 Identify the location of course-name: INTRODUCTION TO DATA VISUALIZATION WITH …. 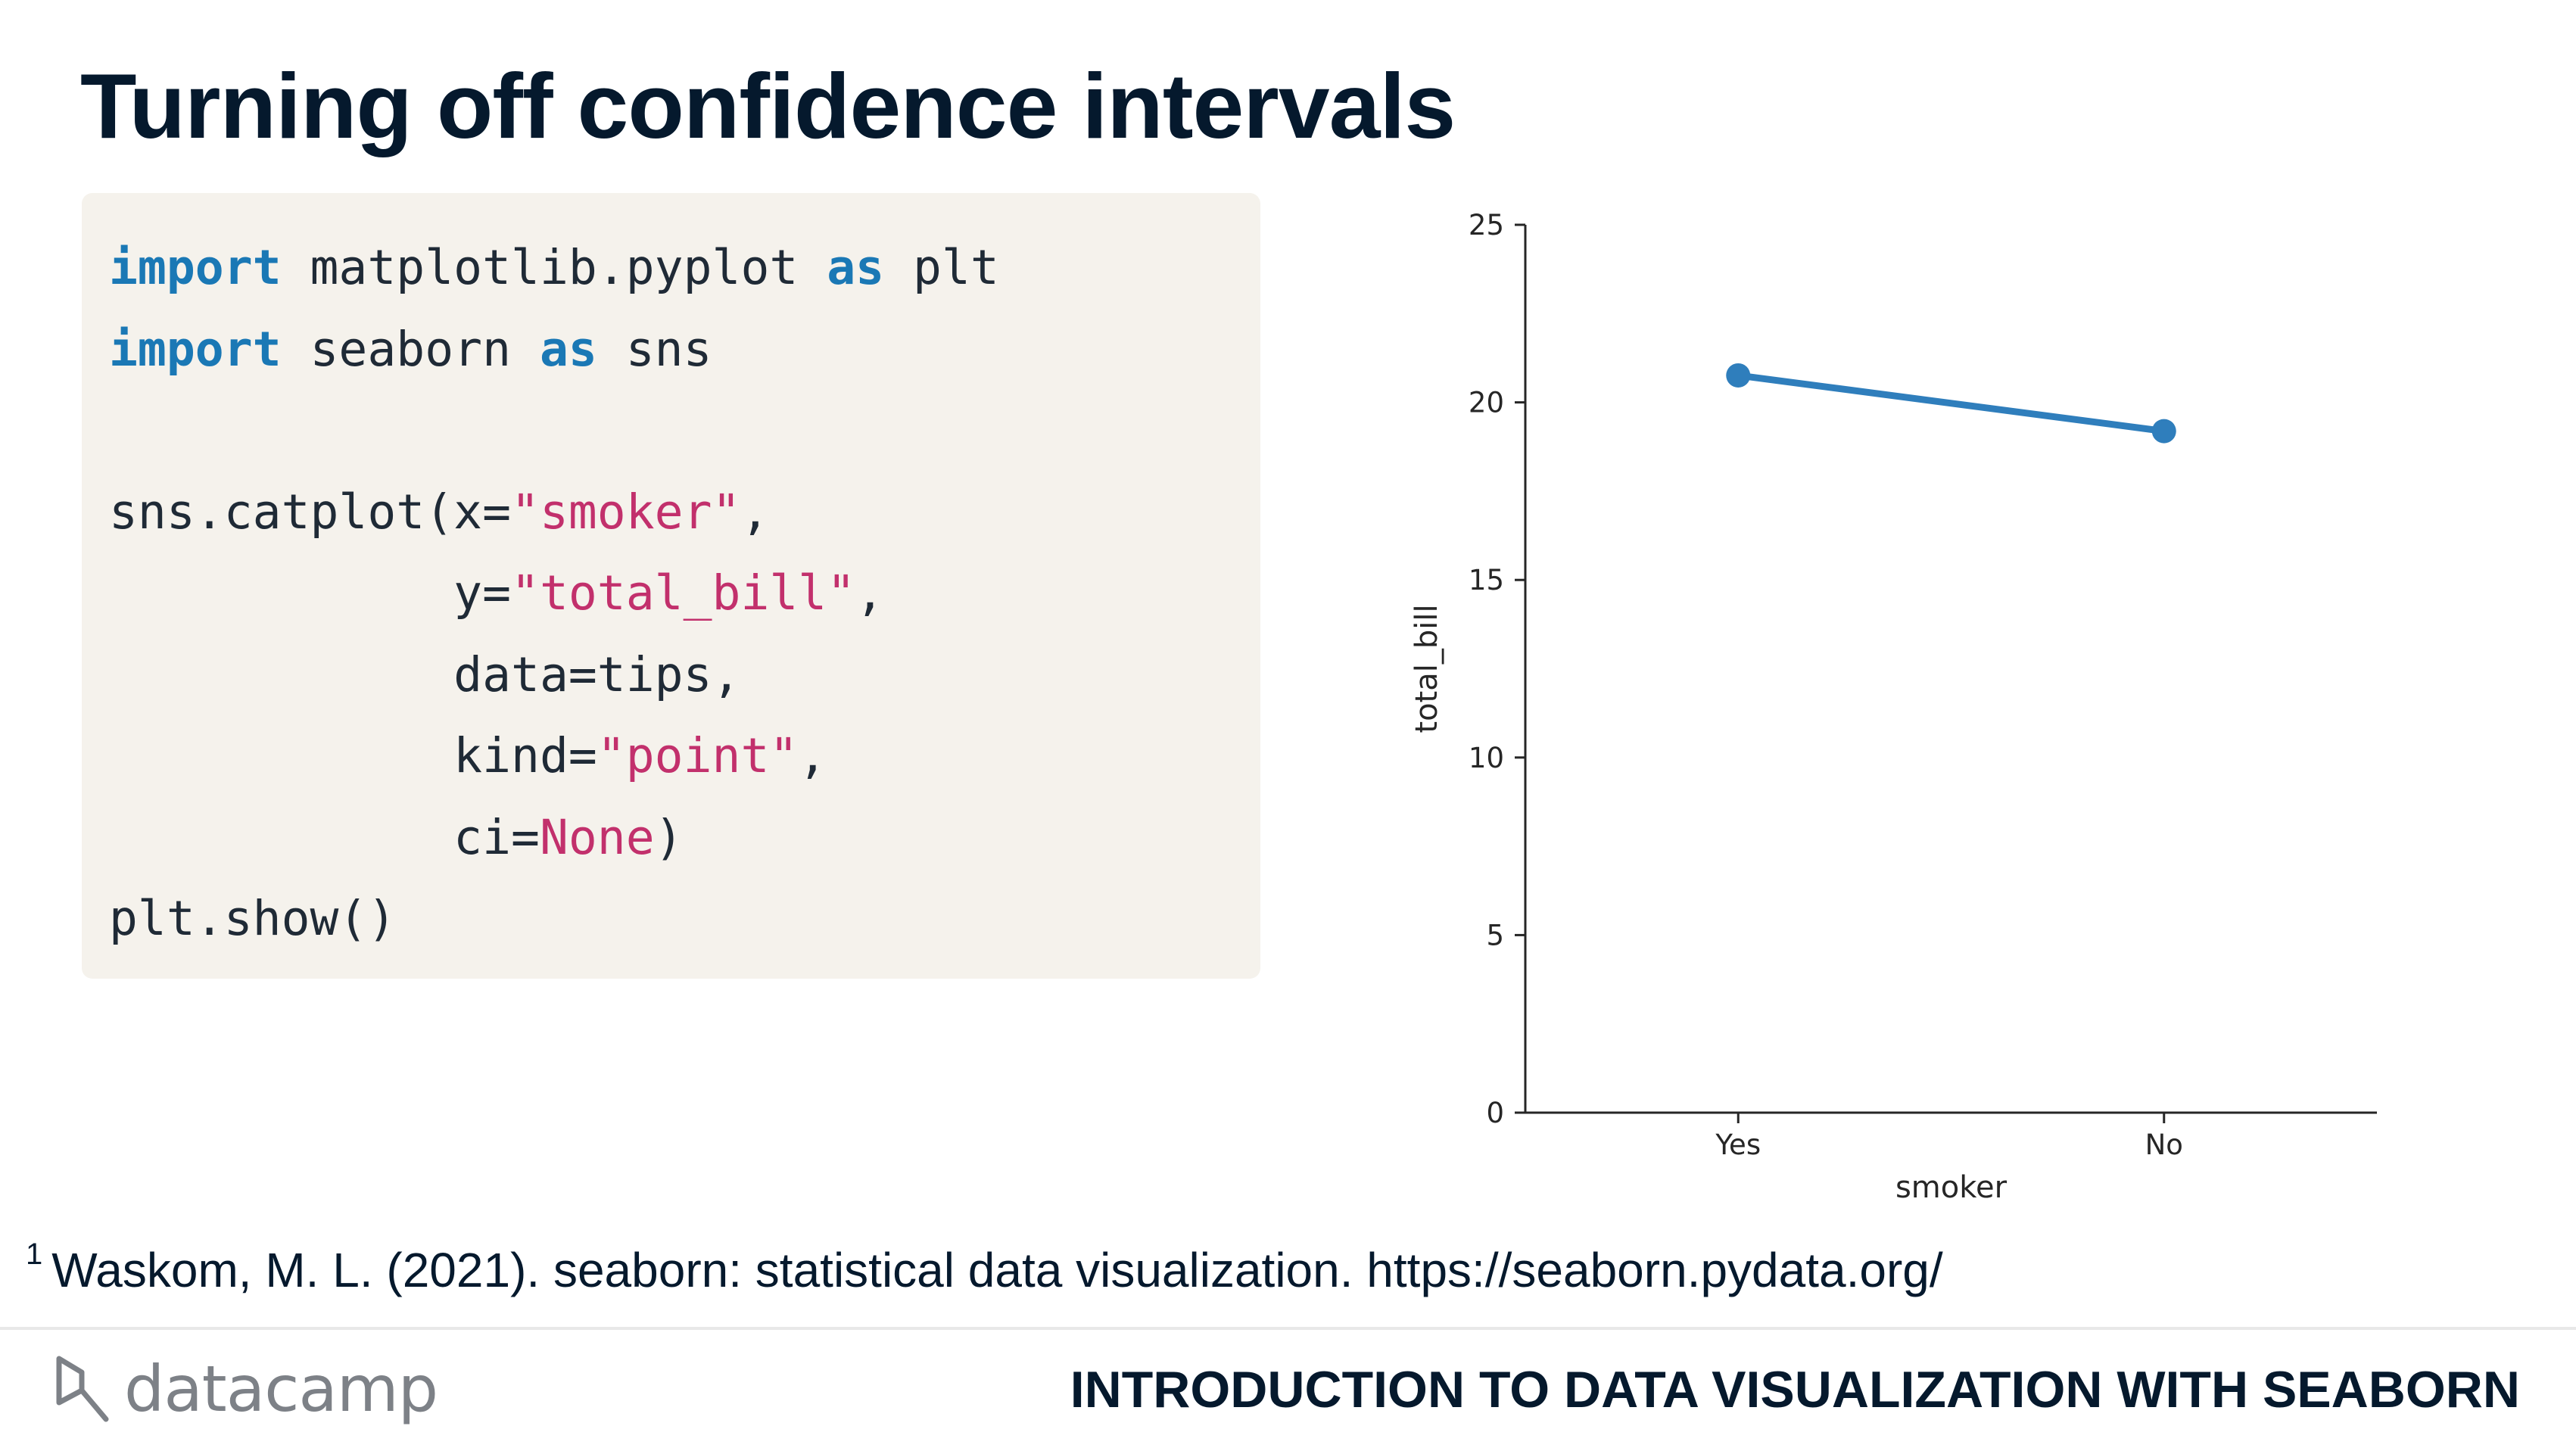
(1795, 1390).